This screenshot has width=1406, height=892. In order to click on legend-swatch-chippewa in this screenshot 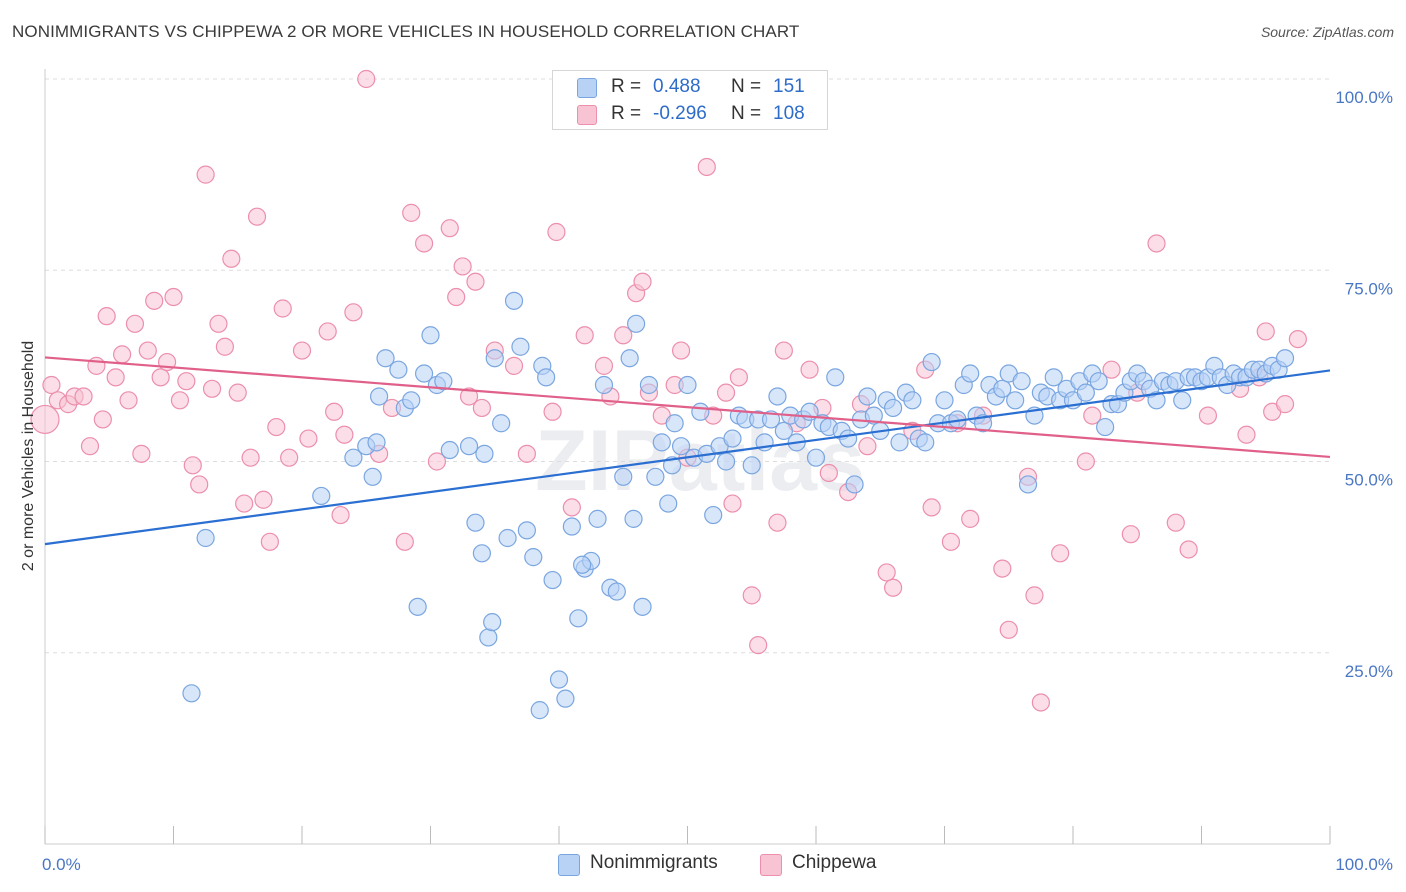, I will do `click(587, 115)`.